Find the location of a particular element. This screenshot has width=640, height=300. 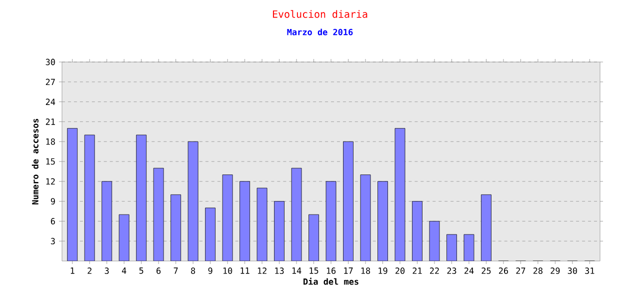

x-tick-label: 5 is located at coordinates (141, 271).